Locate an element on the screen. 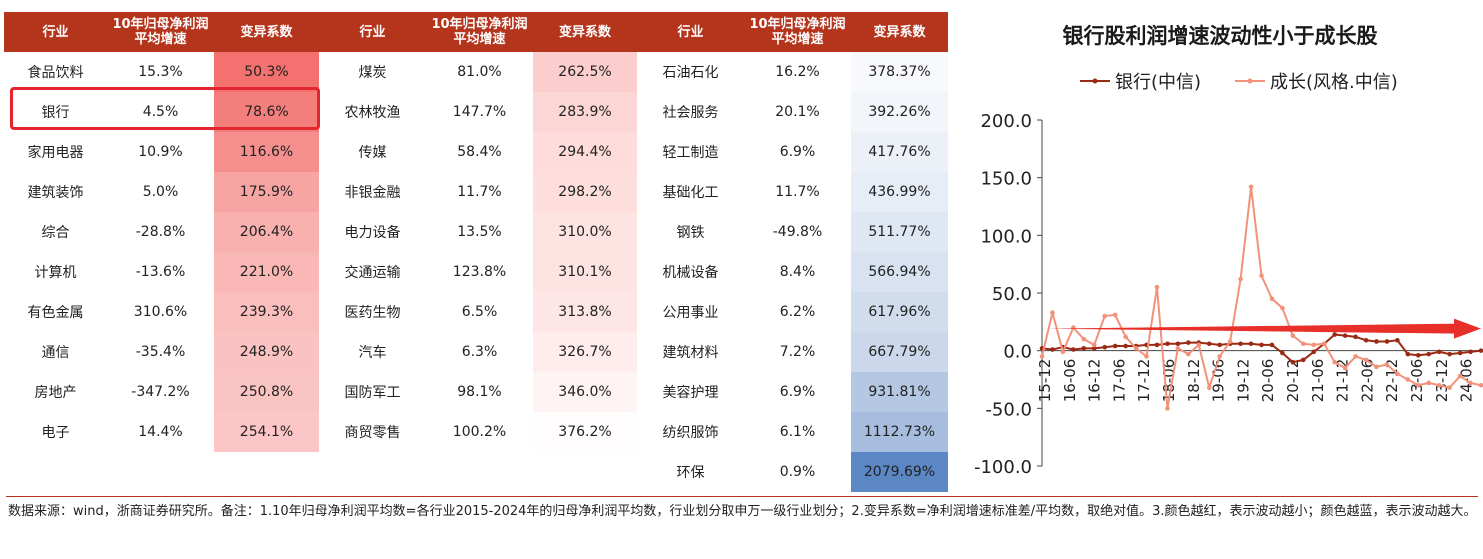 The width and height of the screenshot is (1483, 559). growth-cell: 7.2% is located at coordinates (797, 352).